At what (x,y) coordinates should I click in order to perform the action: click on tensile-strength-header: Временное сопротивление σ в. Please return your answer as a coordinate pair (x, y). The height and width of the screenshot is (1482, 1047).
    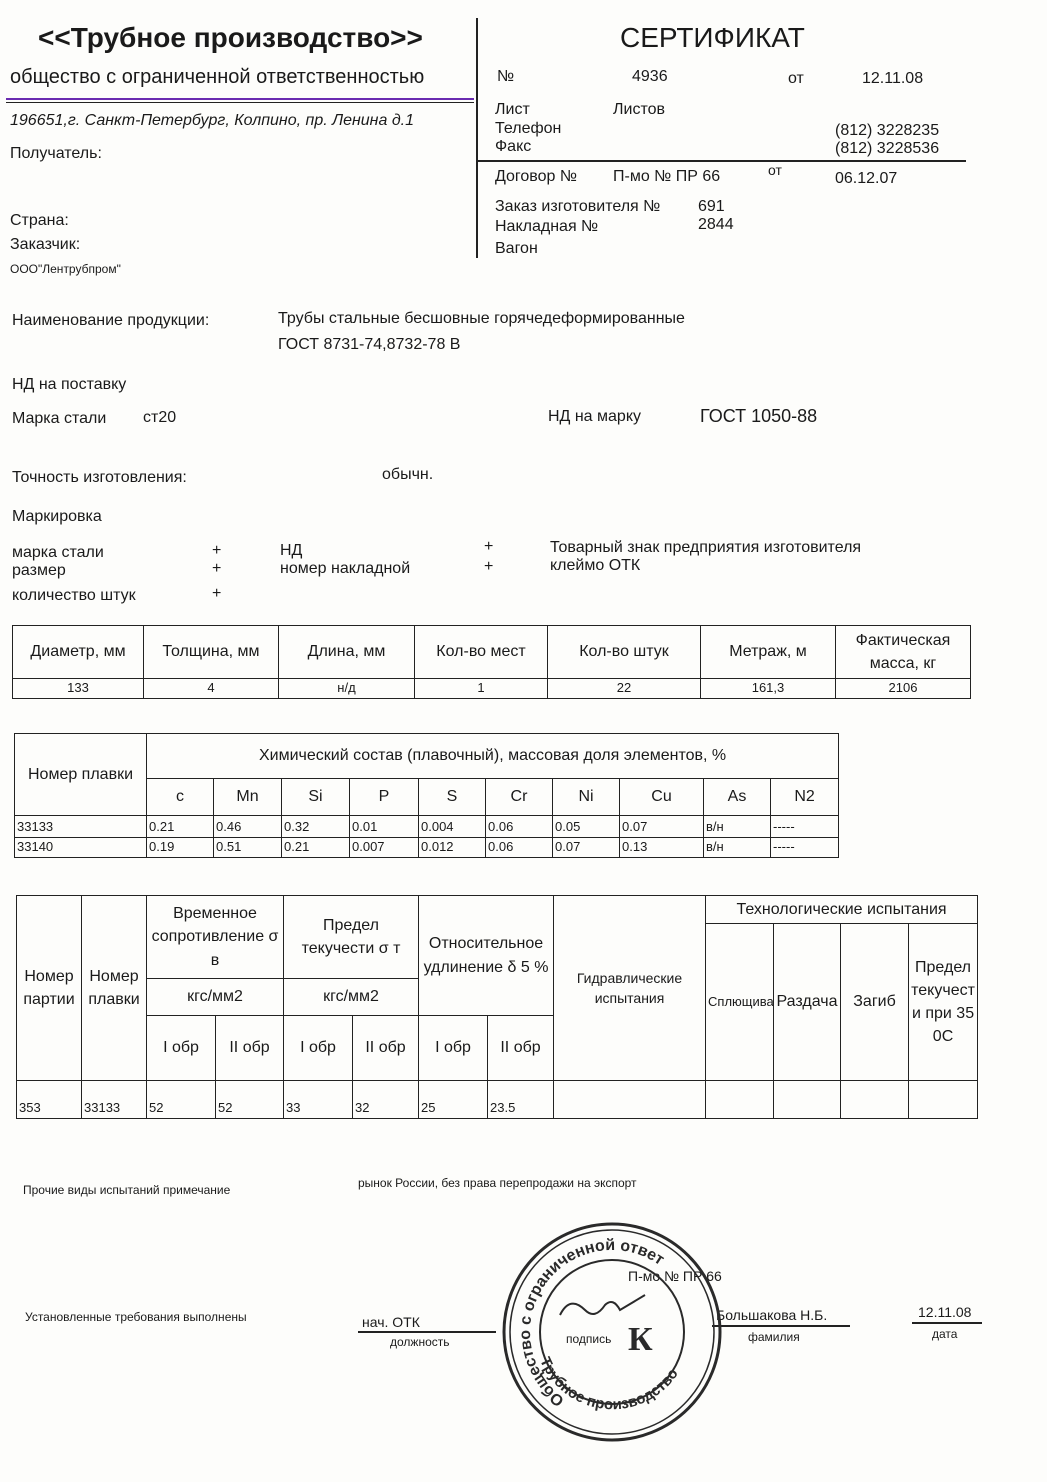
    Looking at the image, I should click on (215, 937).